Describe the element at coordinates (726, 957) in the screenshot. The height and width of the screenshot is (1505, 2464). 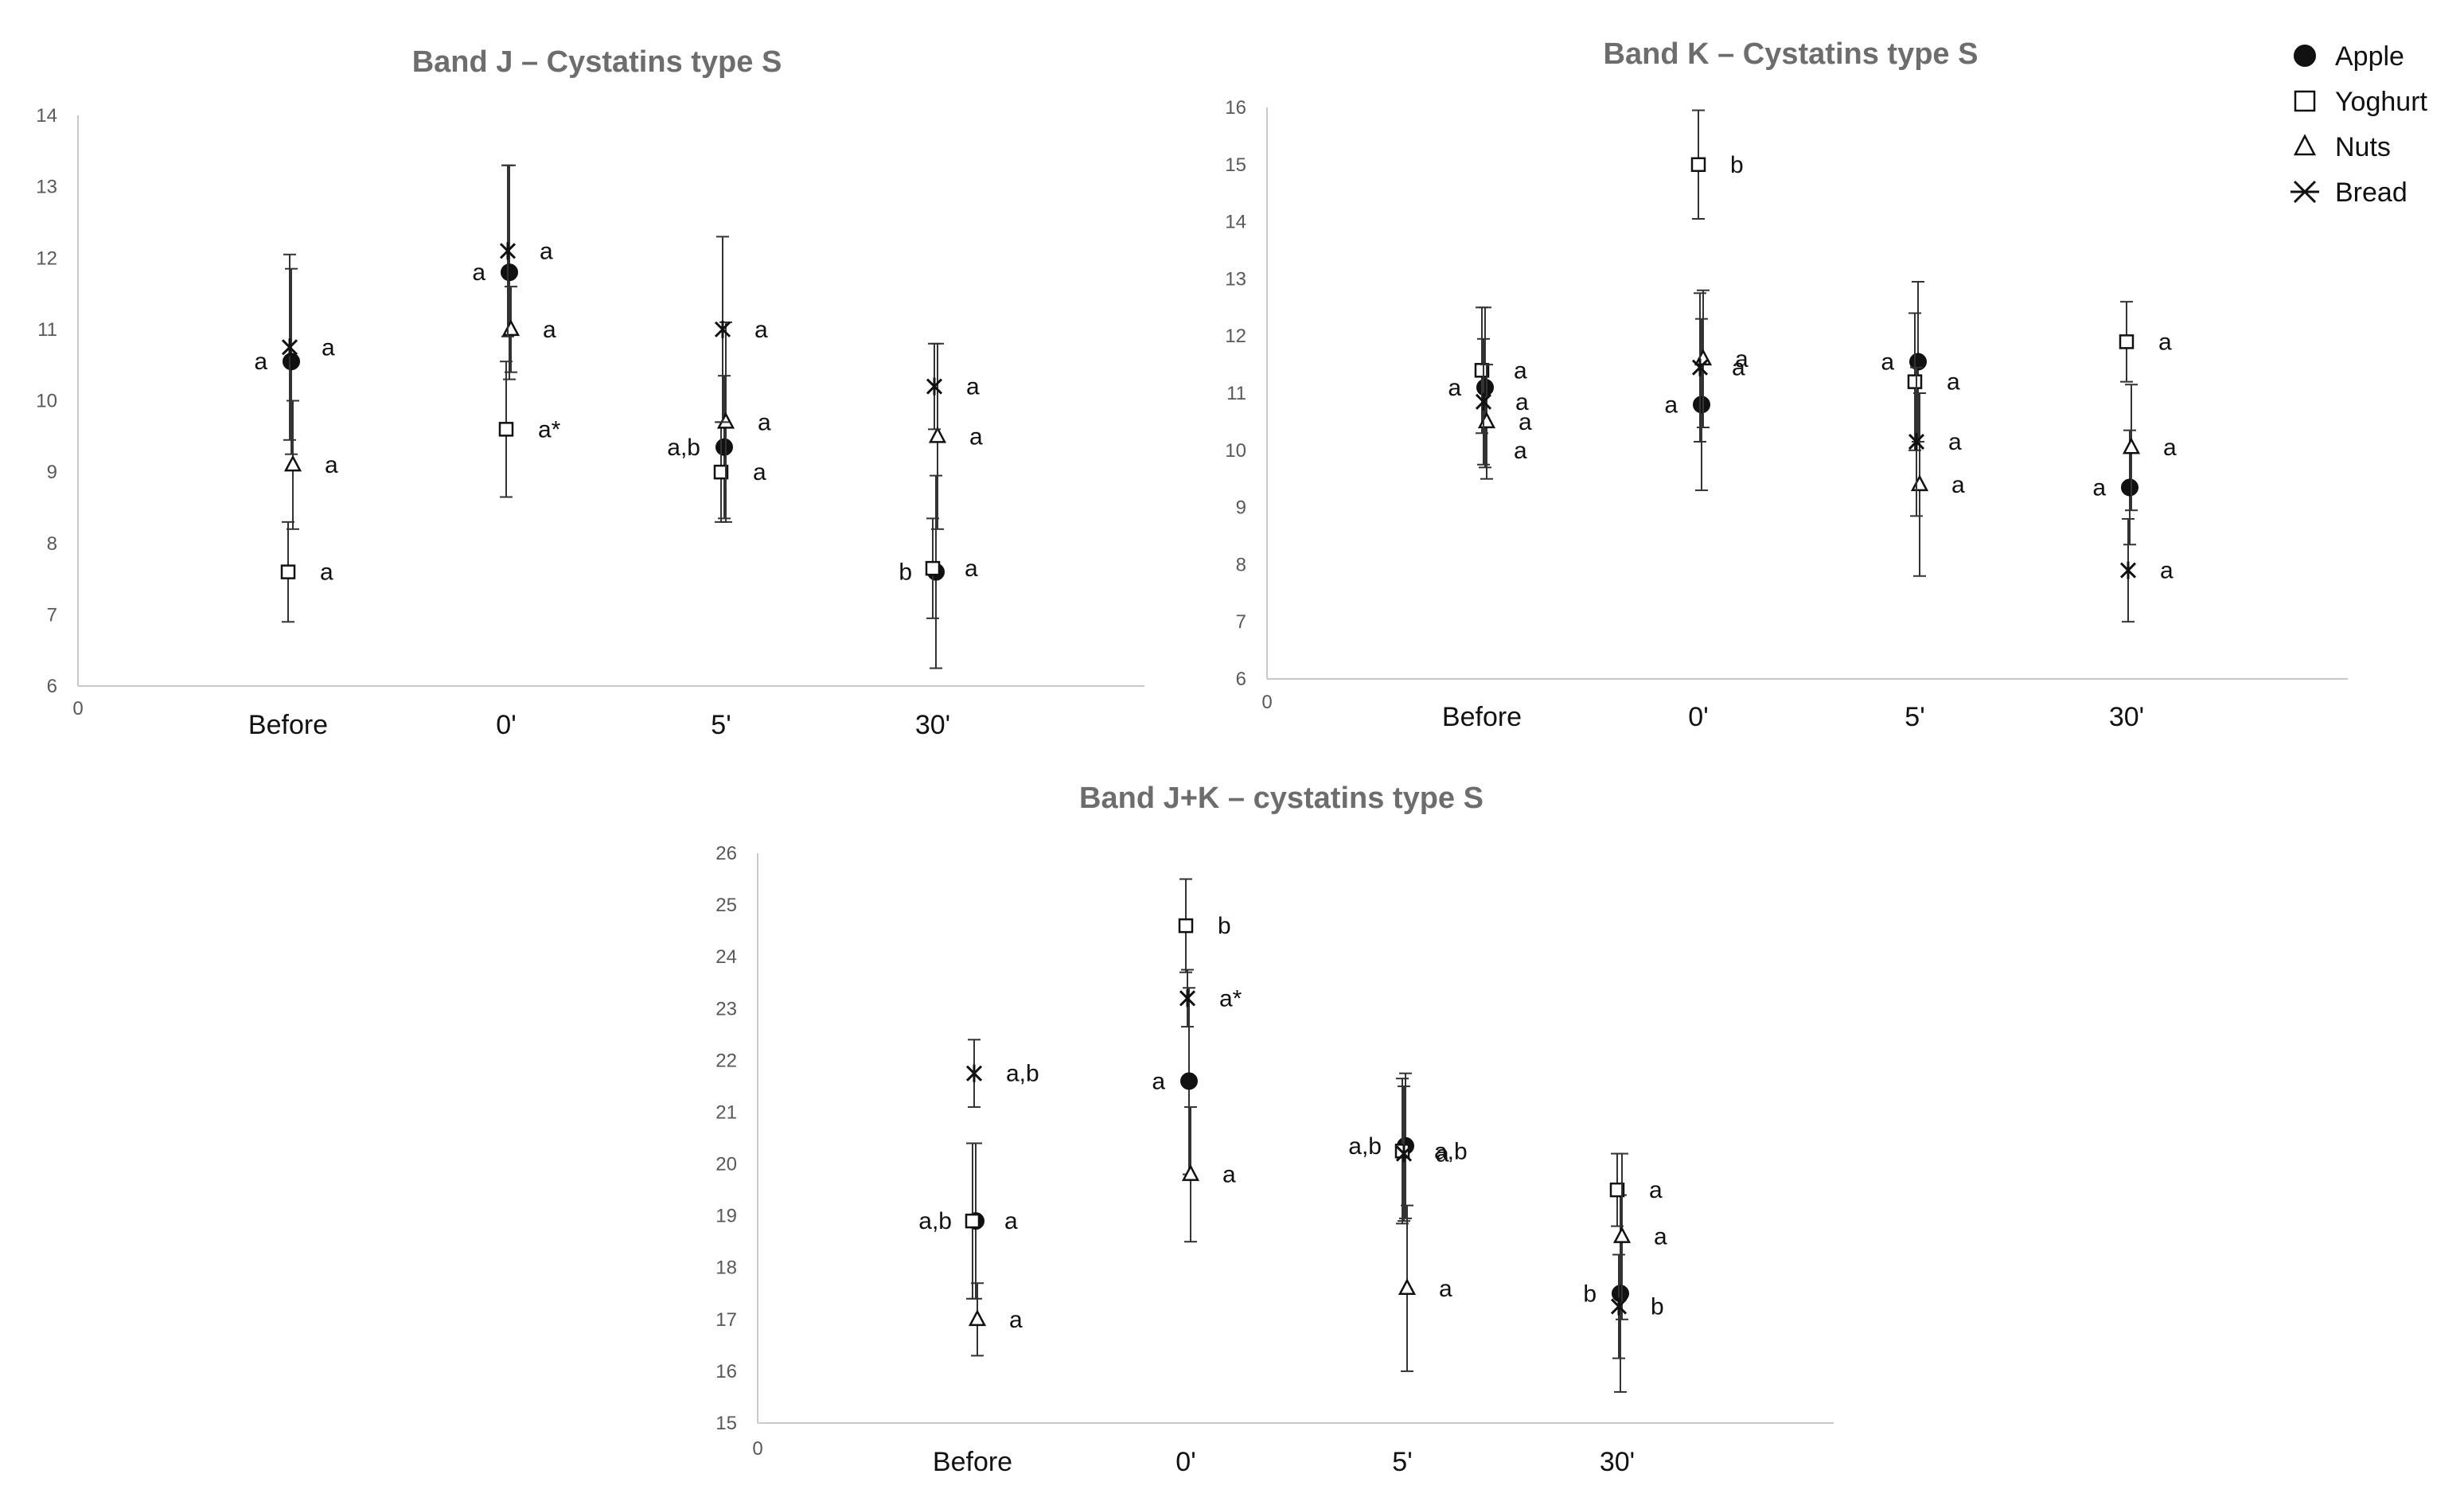
I see `y-tick-label: 24` at that location.